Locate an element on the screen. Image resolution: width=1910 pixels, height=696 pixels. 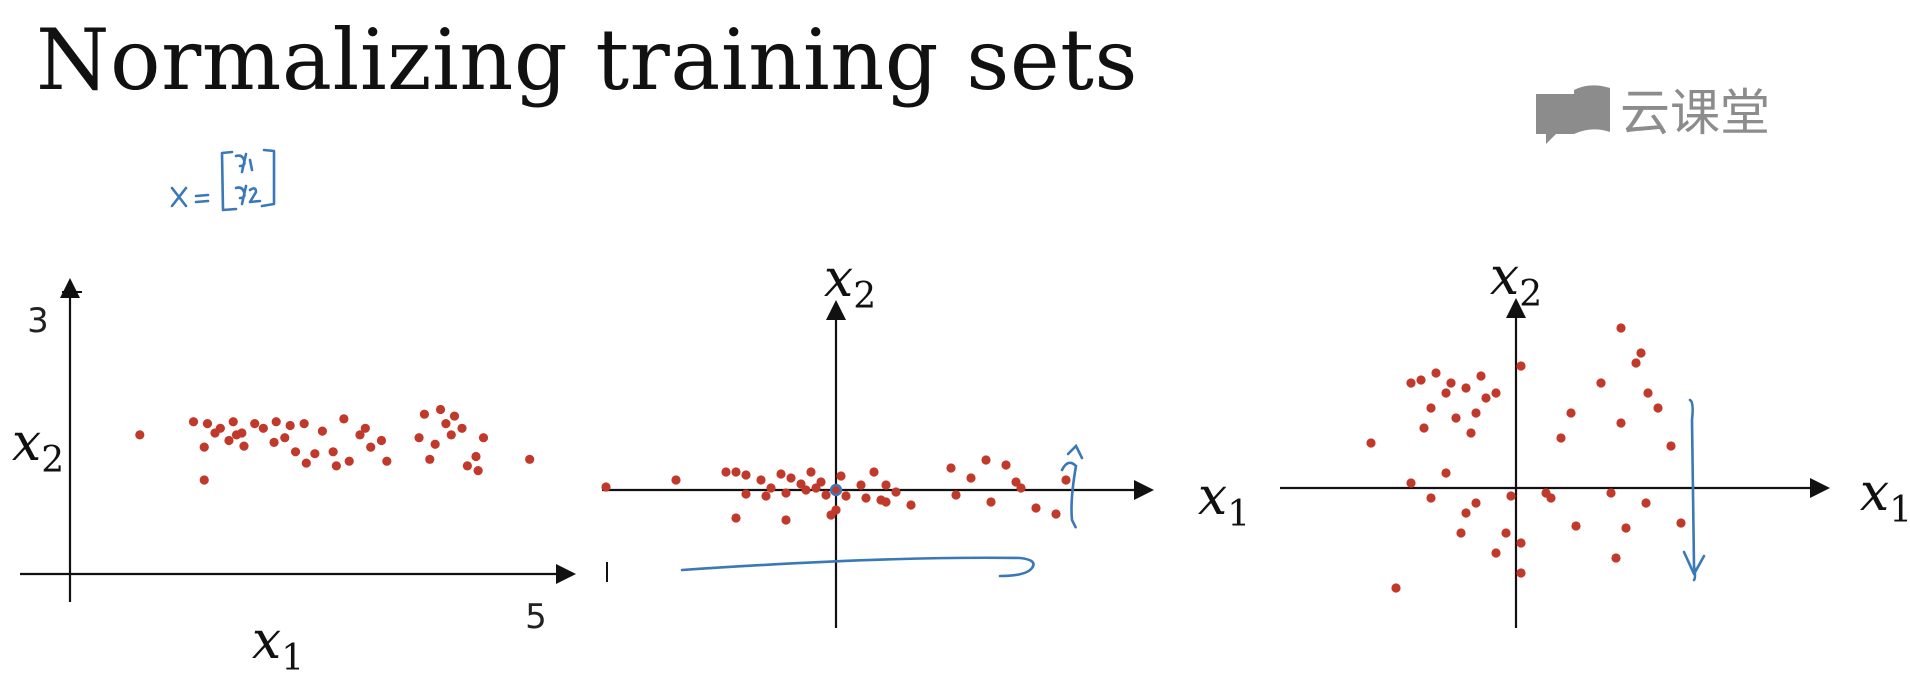
x-axis-label-text: x is located at coordinates (266, 641).